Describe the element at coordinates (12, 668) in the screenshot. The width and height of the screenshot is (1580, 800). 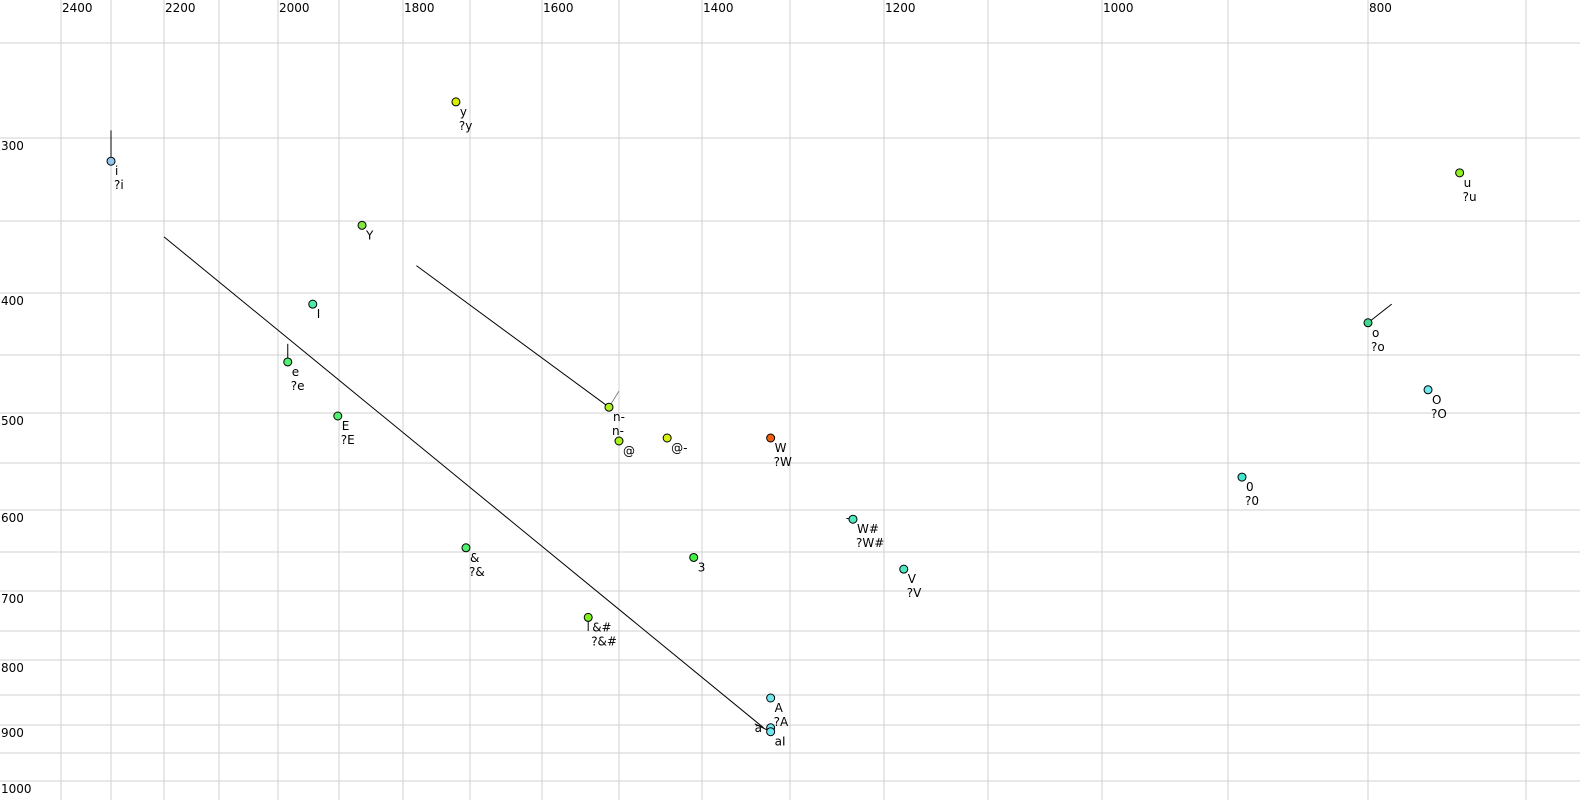
I see `y-tick-label: 800` at that location.